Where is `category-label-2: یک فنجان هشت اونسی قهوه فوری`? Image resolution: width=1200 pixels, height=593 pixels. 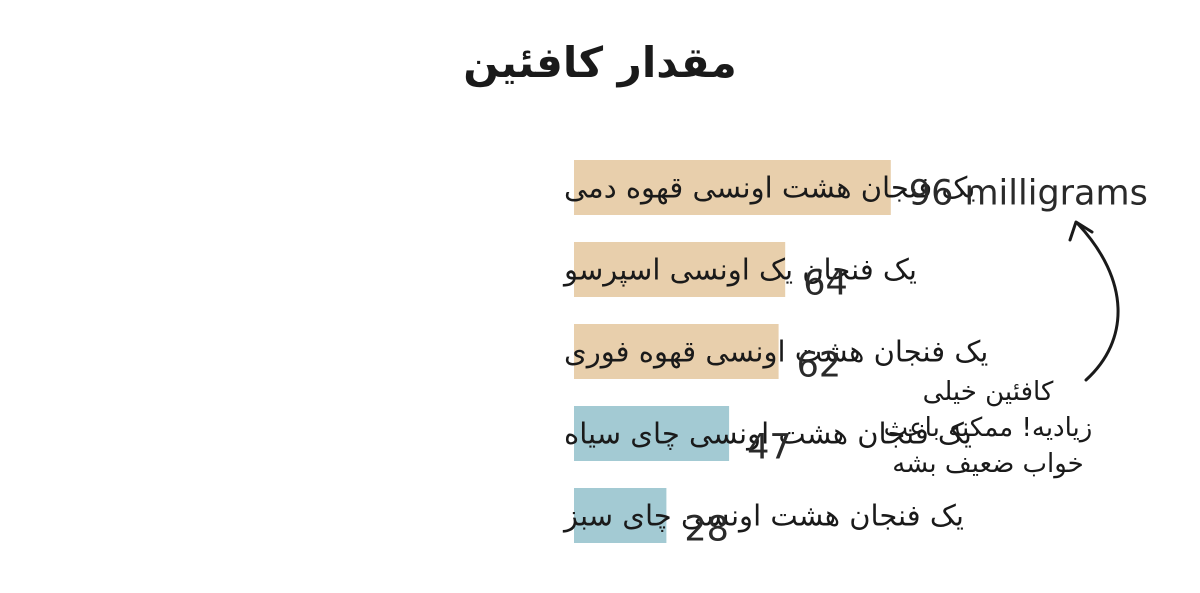 category-label-2: یک فنجان هشت اونسی قهوه فوری is located at coordinates (776, 352).